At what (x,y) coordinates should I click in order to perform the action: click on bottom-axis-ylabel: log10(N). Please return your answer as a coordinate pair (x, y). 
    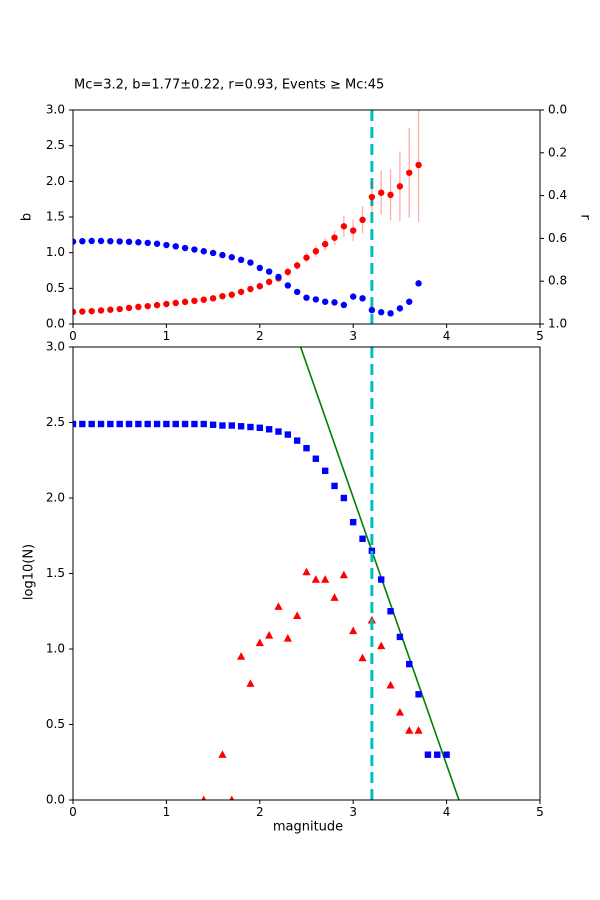
    Looking at the image, I should click on (29, 572).